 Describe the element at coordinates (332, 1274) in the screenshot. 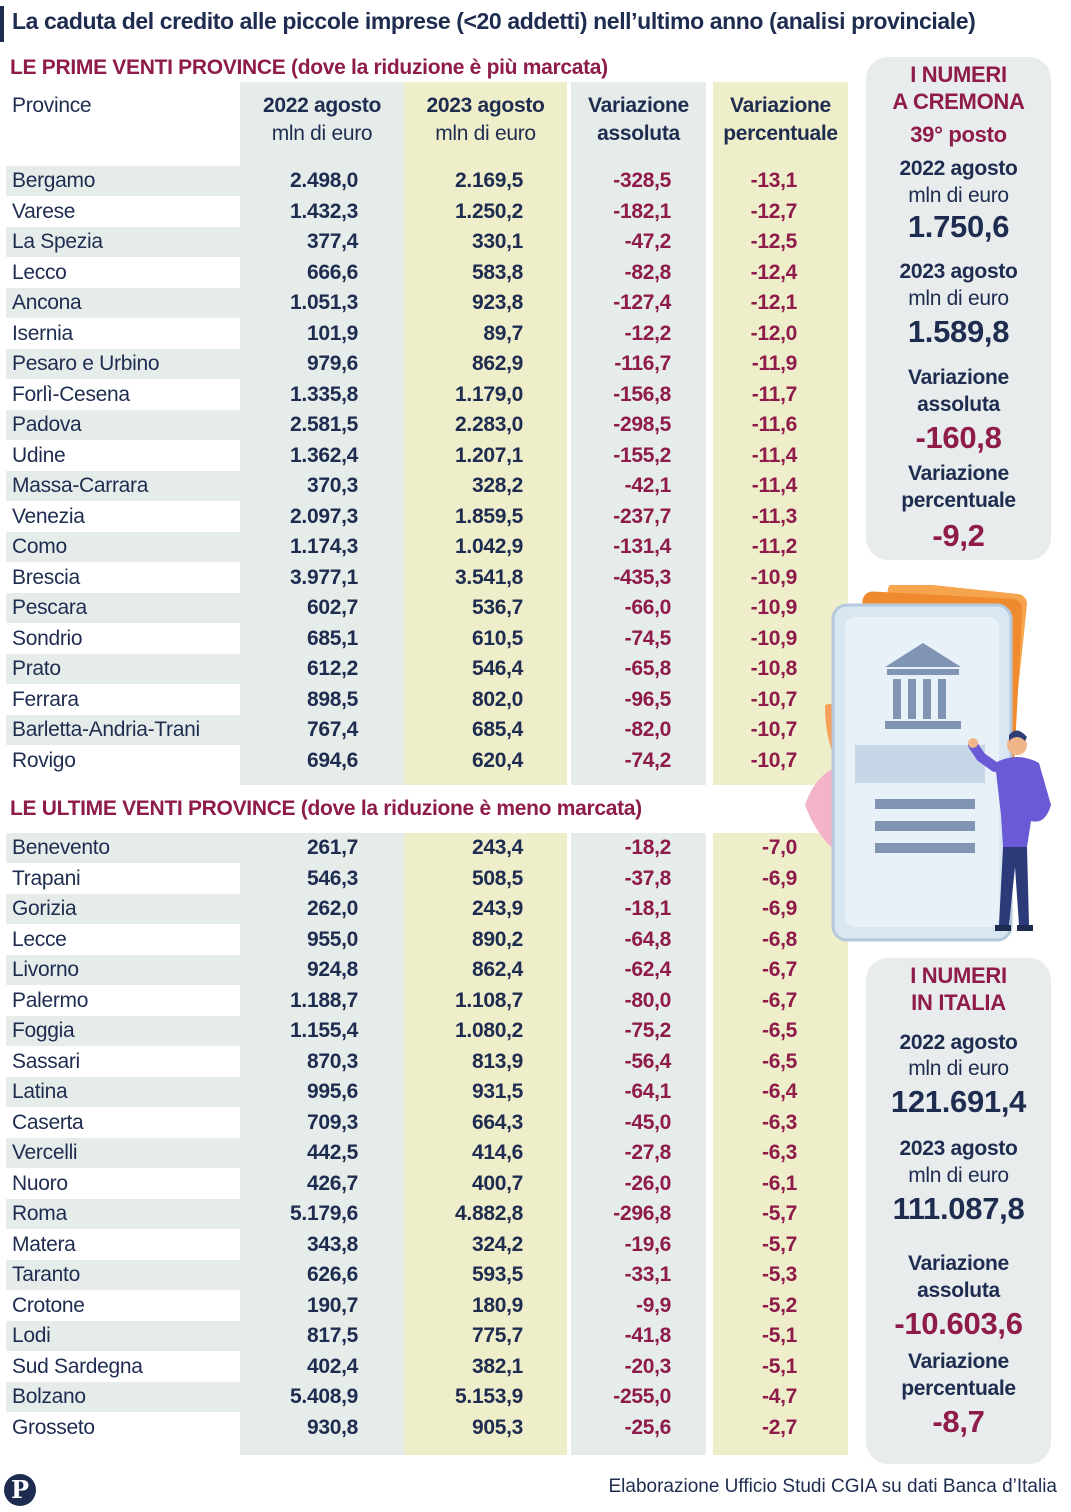

I see `value-2022-cell: 626,6` at that location.